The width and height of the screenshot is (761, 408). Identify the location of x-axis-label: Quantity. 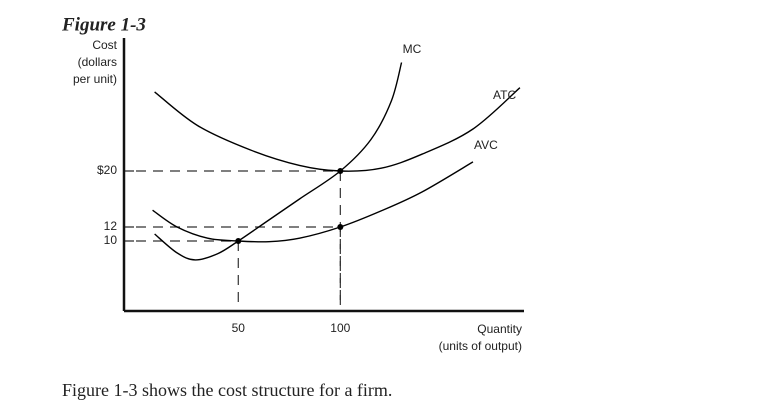
(499, 329).